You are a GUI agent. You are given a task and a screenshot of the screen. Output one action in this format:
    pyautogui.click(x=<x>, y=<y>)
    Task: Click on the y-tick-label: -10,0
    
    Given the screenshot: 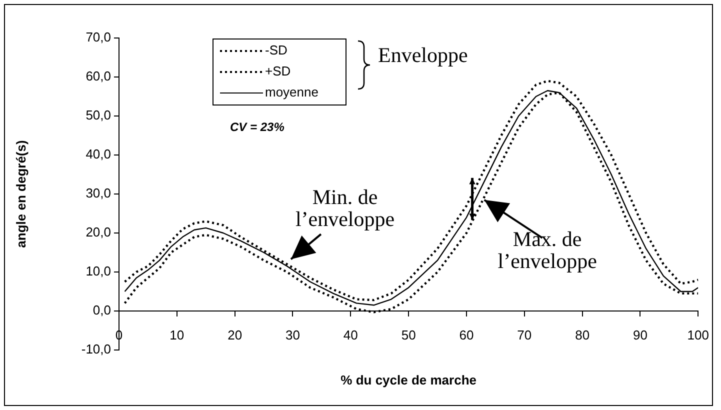 What is the action you would take?
    pyautogui.click(x=96, y=349)
    